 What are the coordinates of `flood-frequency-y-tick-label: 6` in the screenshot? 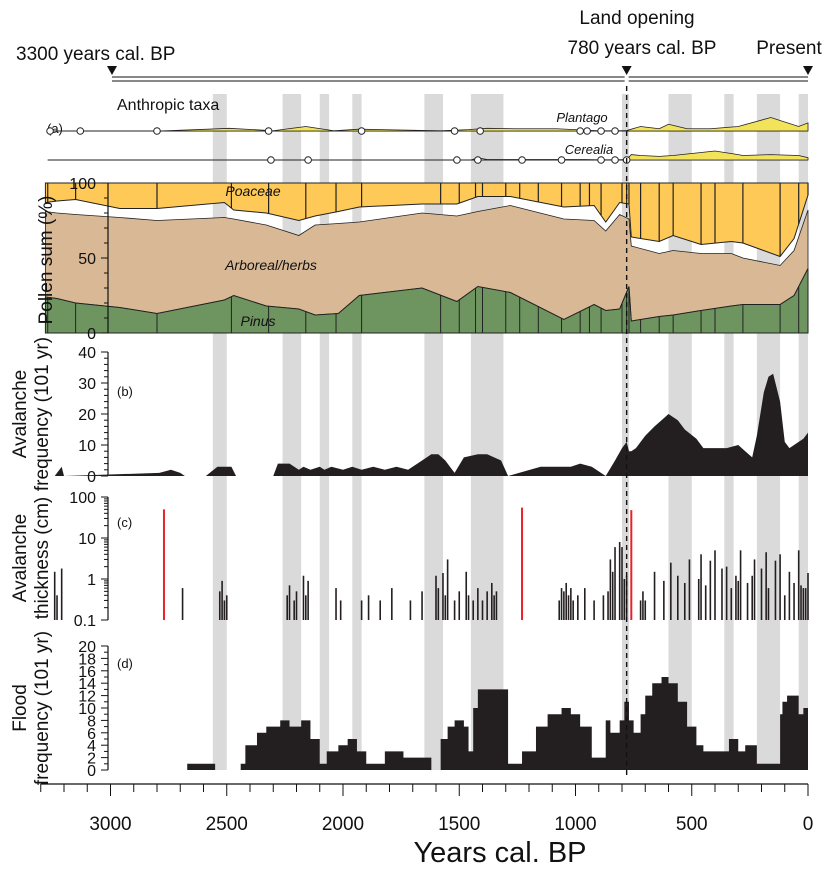 It's located at (91, 734).